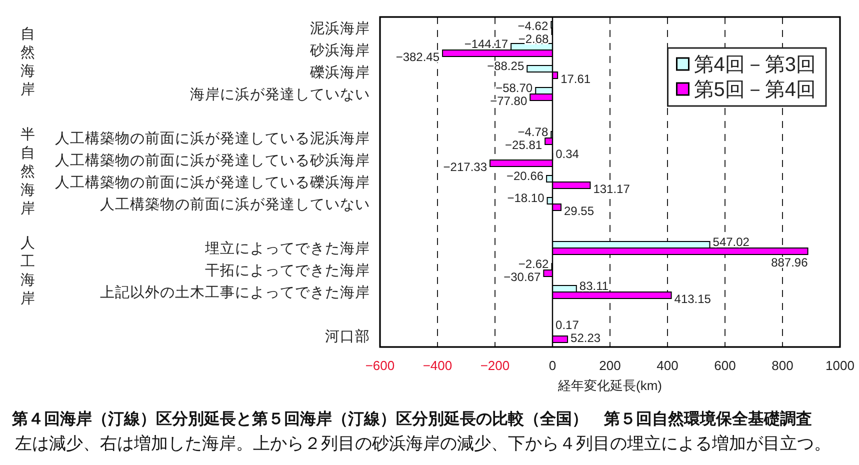  Describe the element at coordinates (525, 176) in the screenshot. I see `data-label: −20.66` at that location.